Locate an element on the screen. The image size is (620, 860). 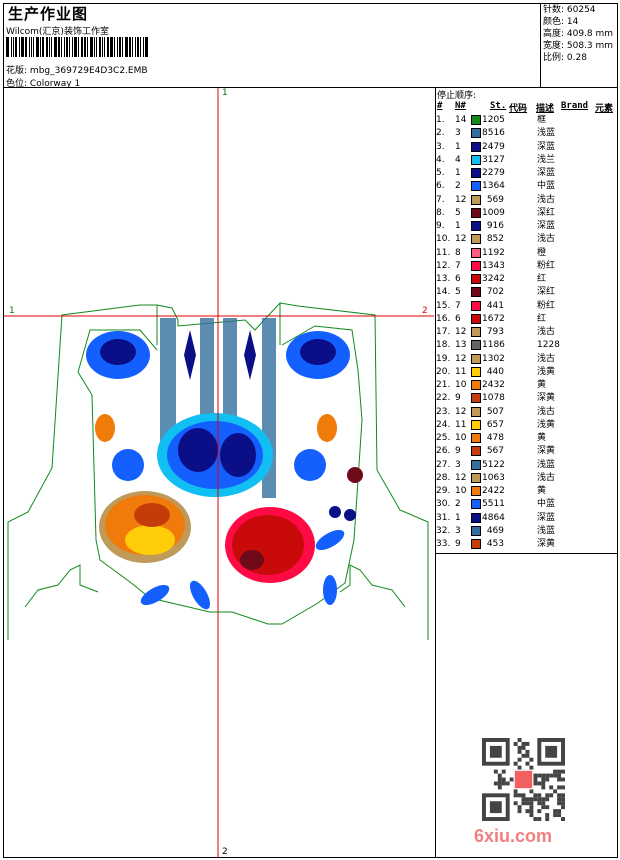
stop-row: 20. 11 440 浅黄 is located at coordinates (526, 372).